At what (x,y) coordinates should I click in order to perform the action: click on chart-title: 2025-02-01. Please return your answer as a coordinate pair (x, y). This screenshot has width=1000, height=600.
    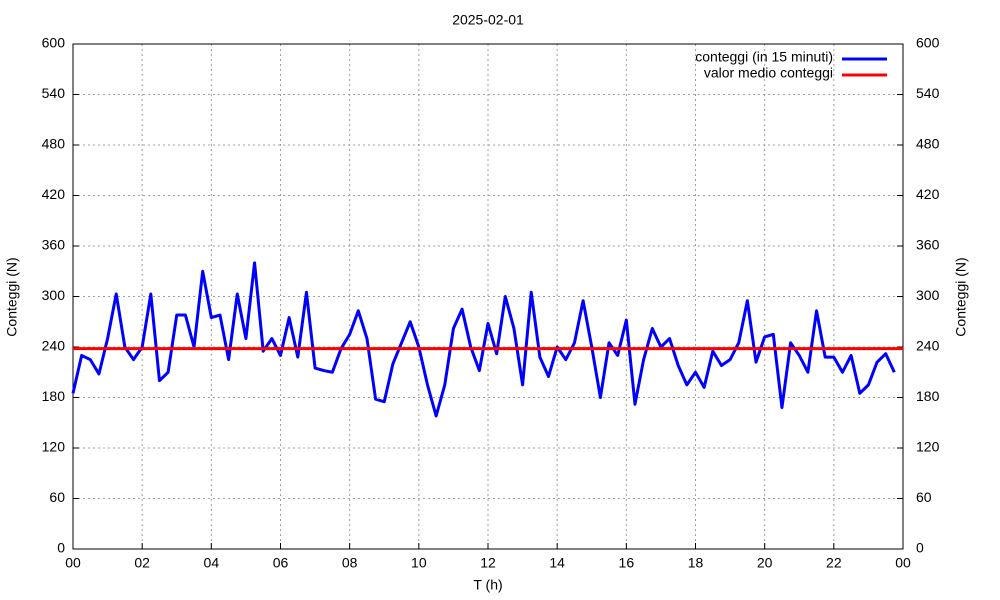
    Looking at the image, I should click on (488, 20).